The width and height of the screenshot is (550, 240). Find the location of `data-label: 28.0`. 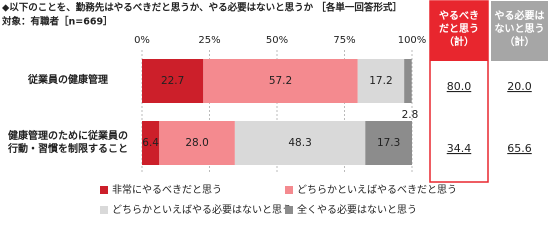

data-label: 28.0 is located at coordinates (196, 143).